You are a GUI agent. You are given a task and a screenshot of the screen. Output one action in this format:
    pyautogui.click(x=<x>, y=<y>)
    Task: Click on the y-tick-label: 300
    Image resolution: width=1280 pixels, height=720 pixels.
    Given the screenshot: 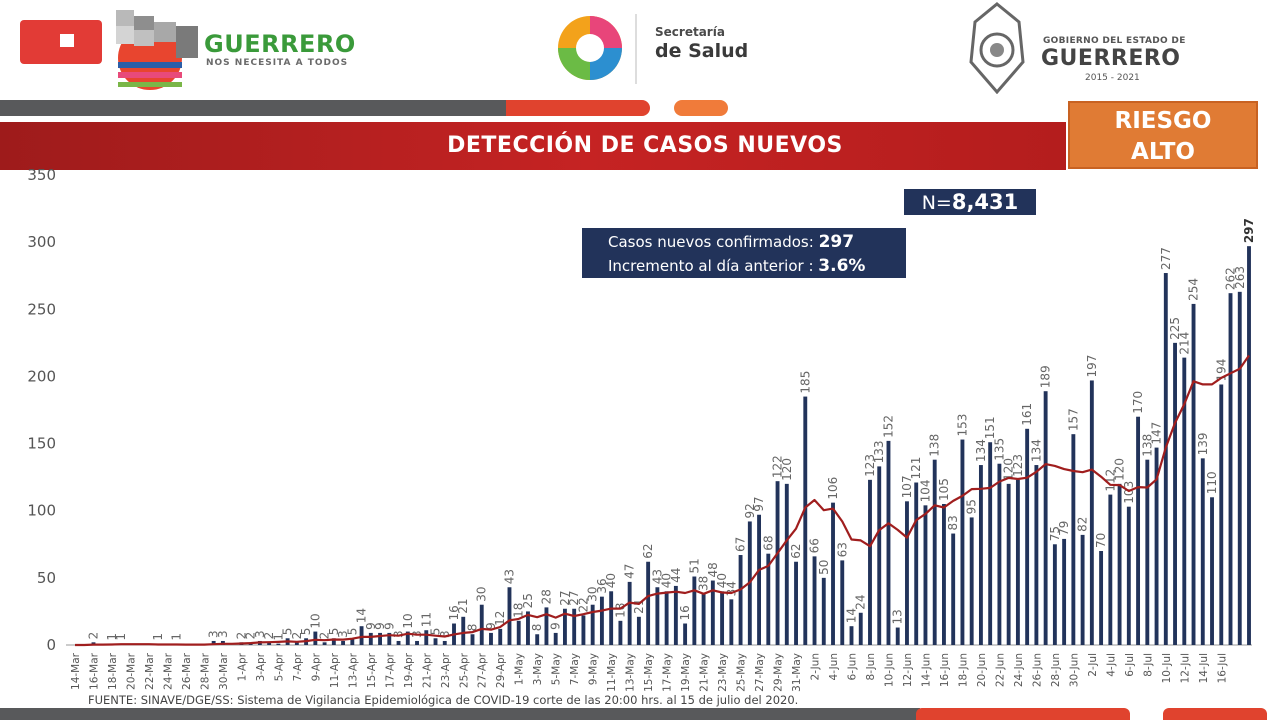 What is the action you would take?
    pyautogui.click(x=41, y=242)
    